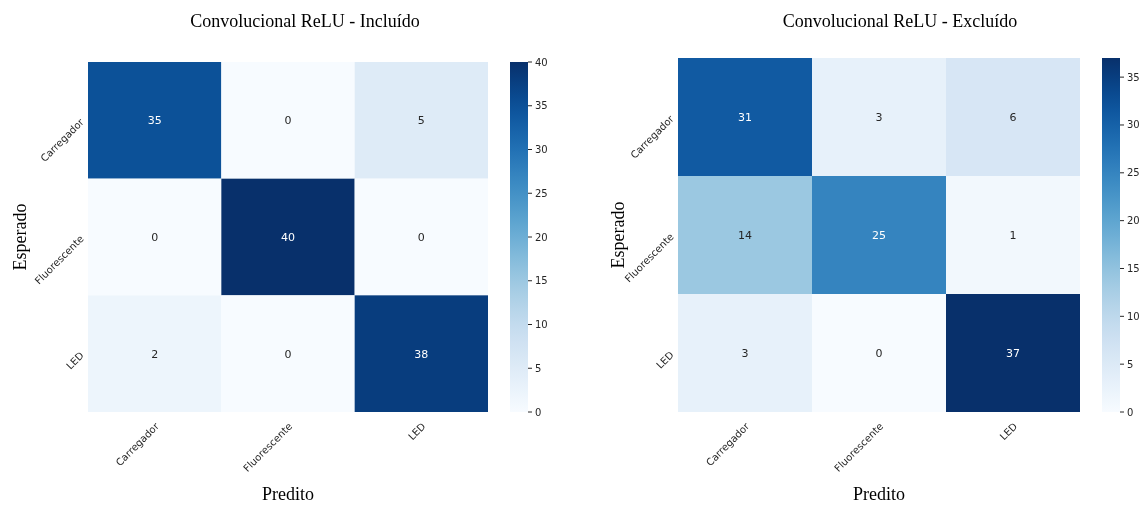 The height and width of the screenshot is (511, 1147). I want to click on chart-title: Convolucional ReLU - Incluído, so click(305, 21).